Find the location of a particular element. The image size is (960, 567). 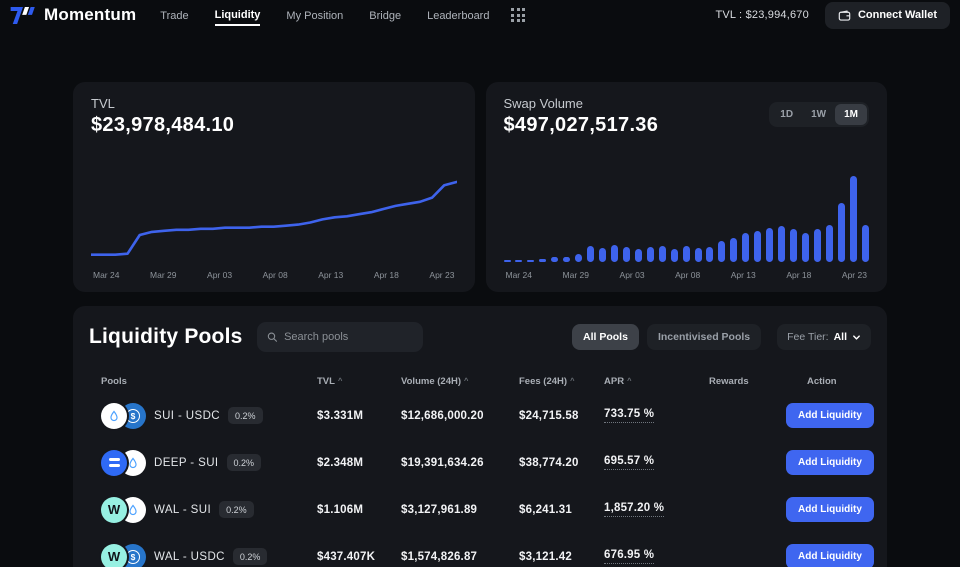

column-header-action: Action is located at coordinates (828, 381).